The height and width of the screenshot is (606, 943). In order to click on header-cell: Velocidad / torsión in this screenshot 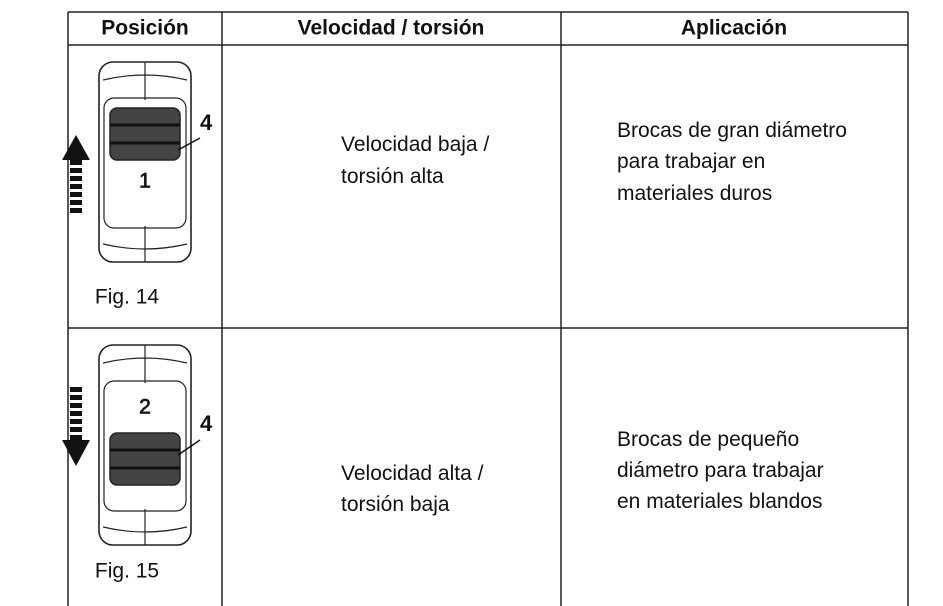, I will do `click(391, 28)`.